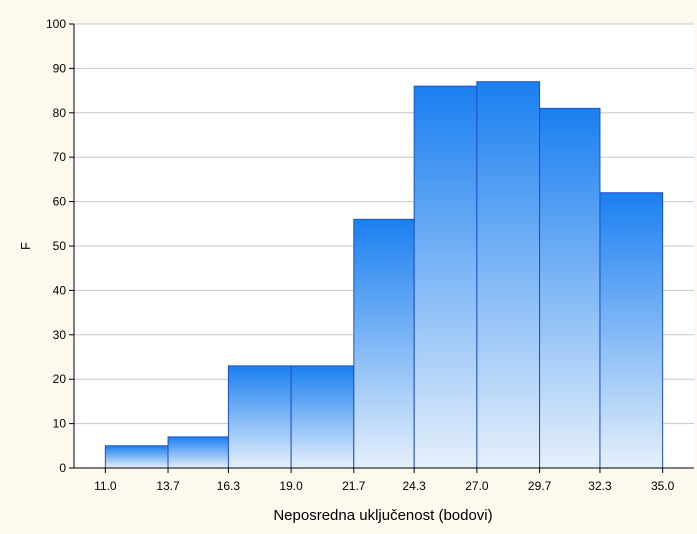 Image resolution: width=697 pixels, height=534 pixels. Describe the element at coordinates (60, 68) in the screenshot. I see `y-tick-label: 90` at that location.